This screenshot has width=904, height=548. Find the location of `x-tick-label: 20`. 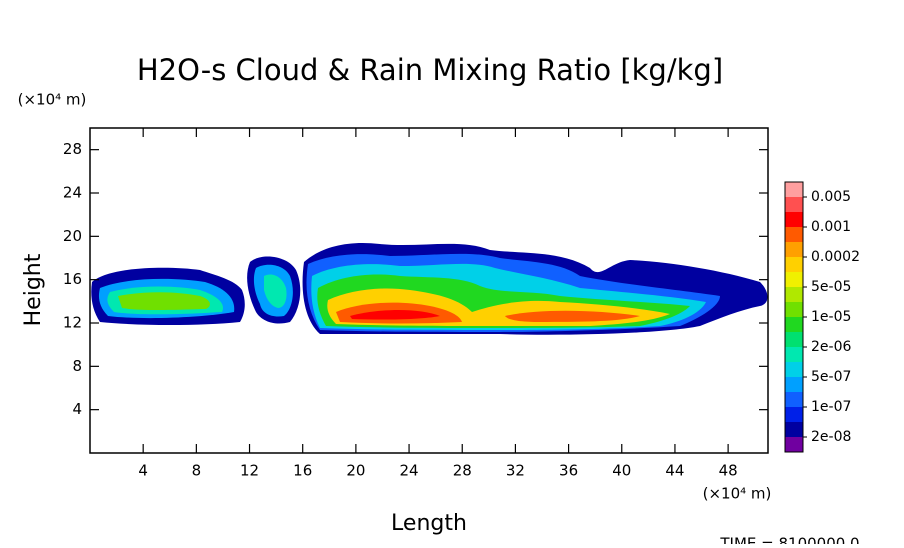

x-tick-label: 20 is located at coordinates (355, 471).